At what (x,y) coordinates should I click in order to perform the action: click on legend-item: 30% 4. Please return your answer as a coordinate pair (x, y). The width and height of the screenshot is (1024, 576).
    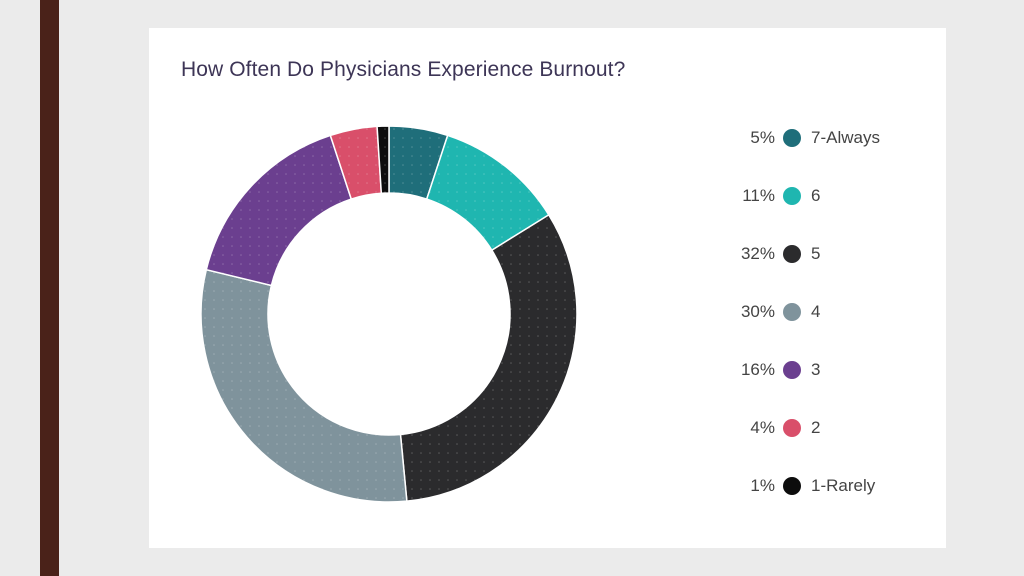
    Looking at the image, I should click on (819, 312).